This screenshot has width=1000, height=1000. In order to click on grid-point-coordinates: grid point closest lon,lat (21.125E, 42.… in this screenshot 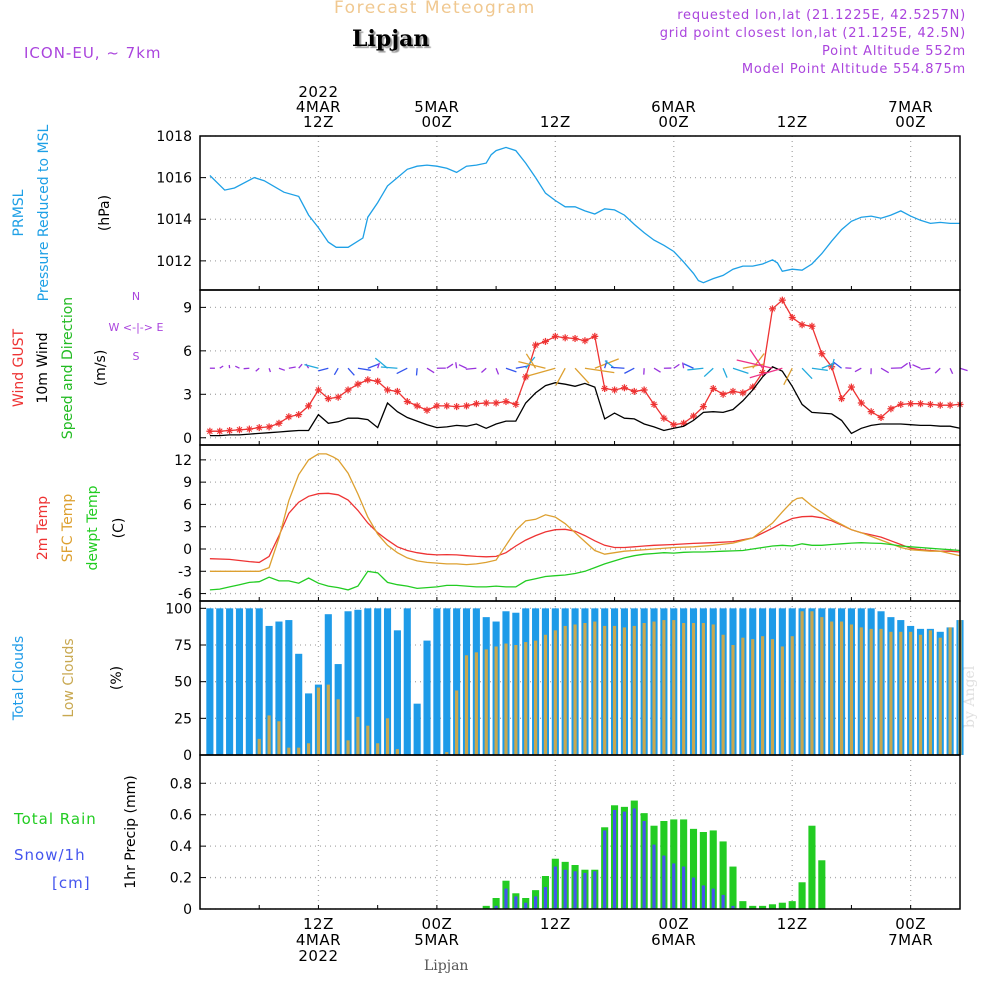, I will do `click(812, 33)`.